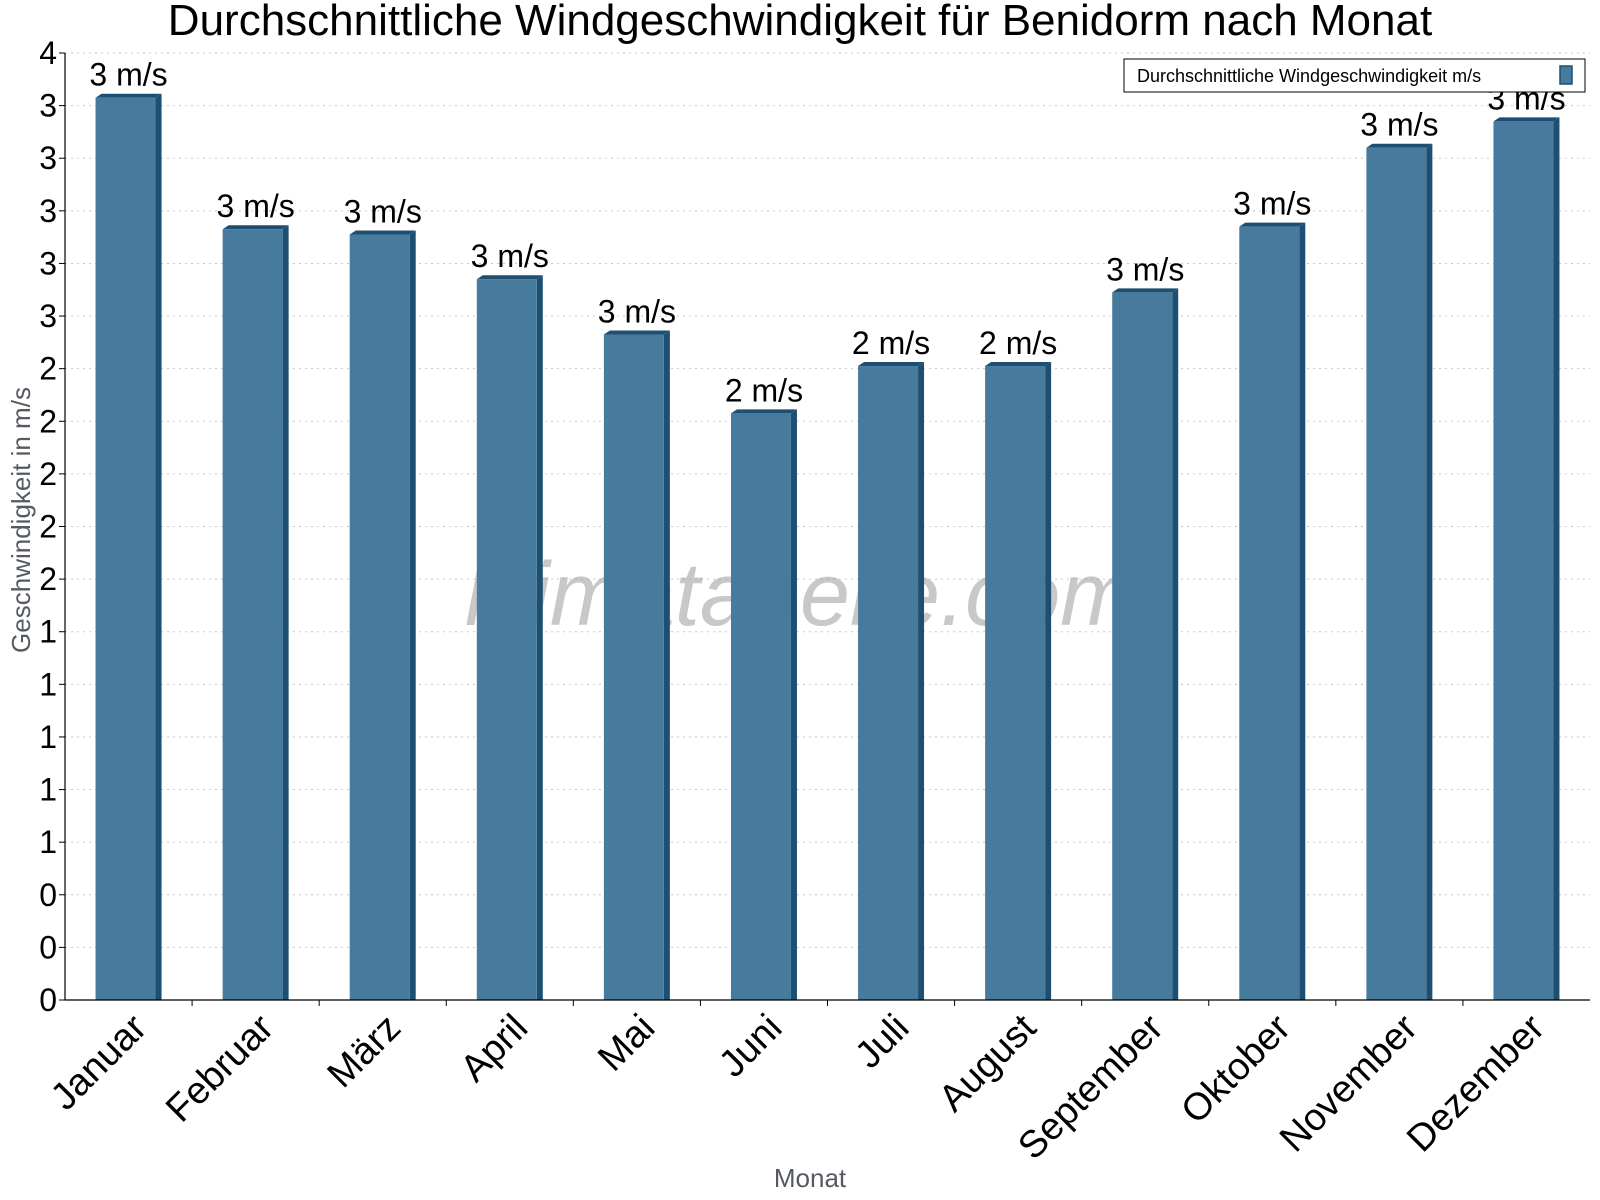 This screenshot has height=1200, width=1600. I want to click on y-axis-ticks: 0 0 0 1 1 1 1 1 2 2 2 2 2 3 3 3 3 3 4, so click(52, 526).